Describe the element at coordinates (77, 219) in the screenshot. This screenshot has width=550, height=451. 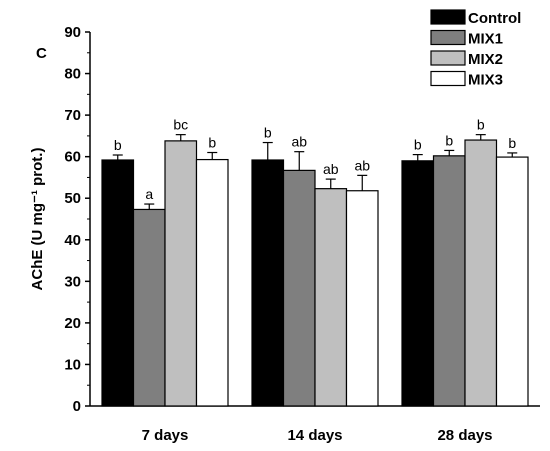
I see `y-axis-ticks: 0 10 20 30 40 50 60 70 80 90` at that location.